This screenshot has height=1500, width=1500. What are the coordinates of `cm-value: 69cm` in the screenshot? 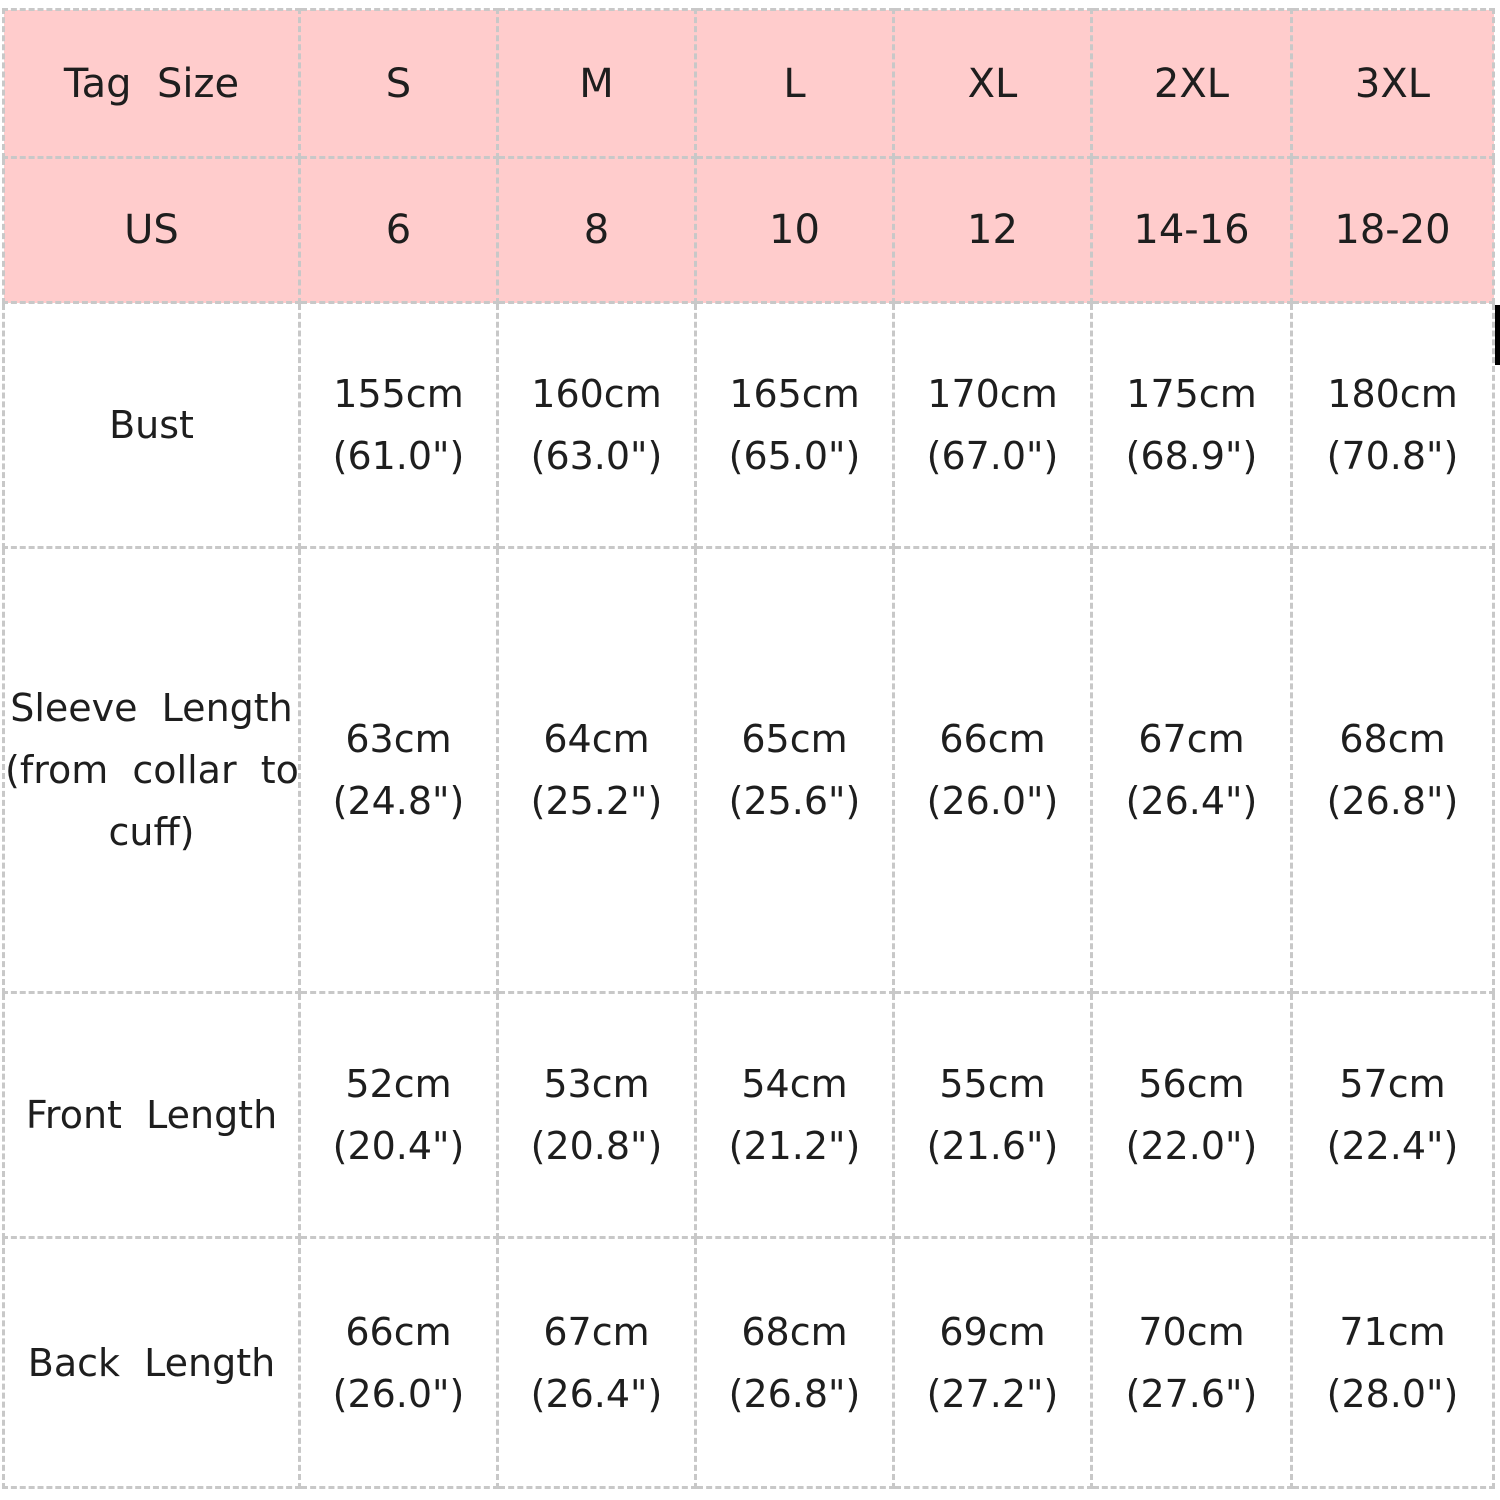 It's located at (992, 1331).